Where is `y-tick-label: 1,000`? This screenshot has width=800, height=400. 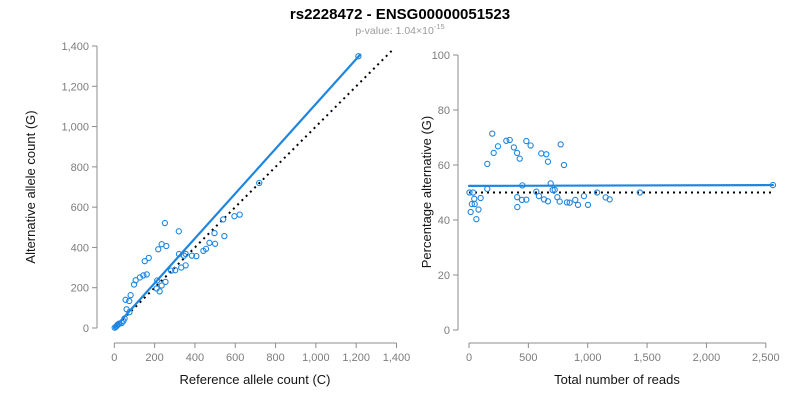 y-tick-label: 1,000 is located at coordinates (75, 128).